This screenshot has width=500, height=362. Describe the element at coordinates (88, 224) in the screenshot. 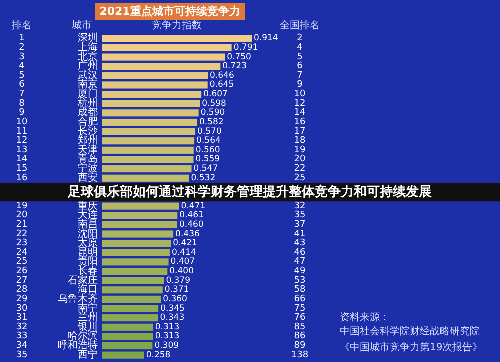

I see `y-tick-label: 南昌` at that location.